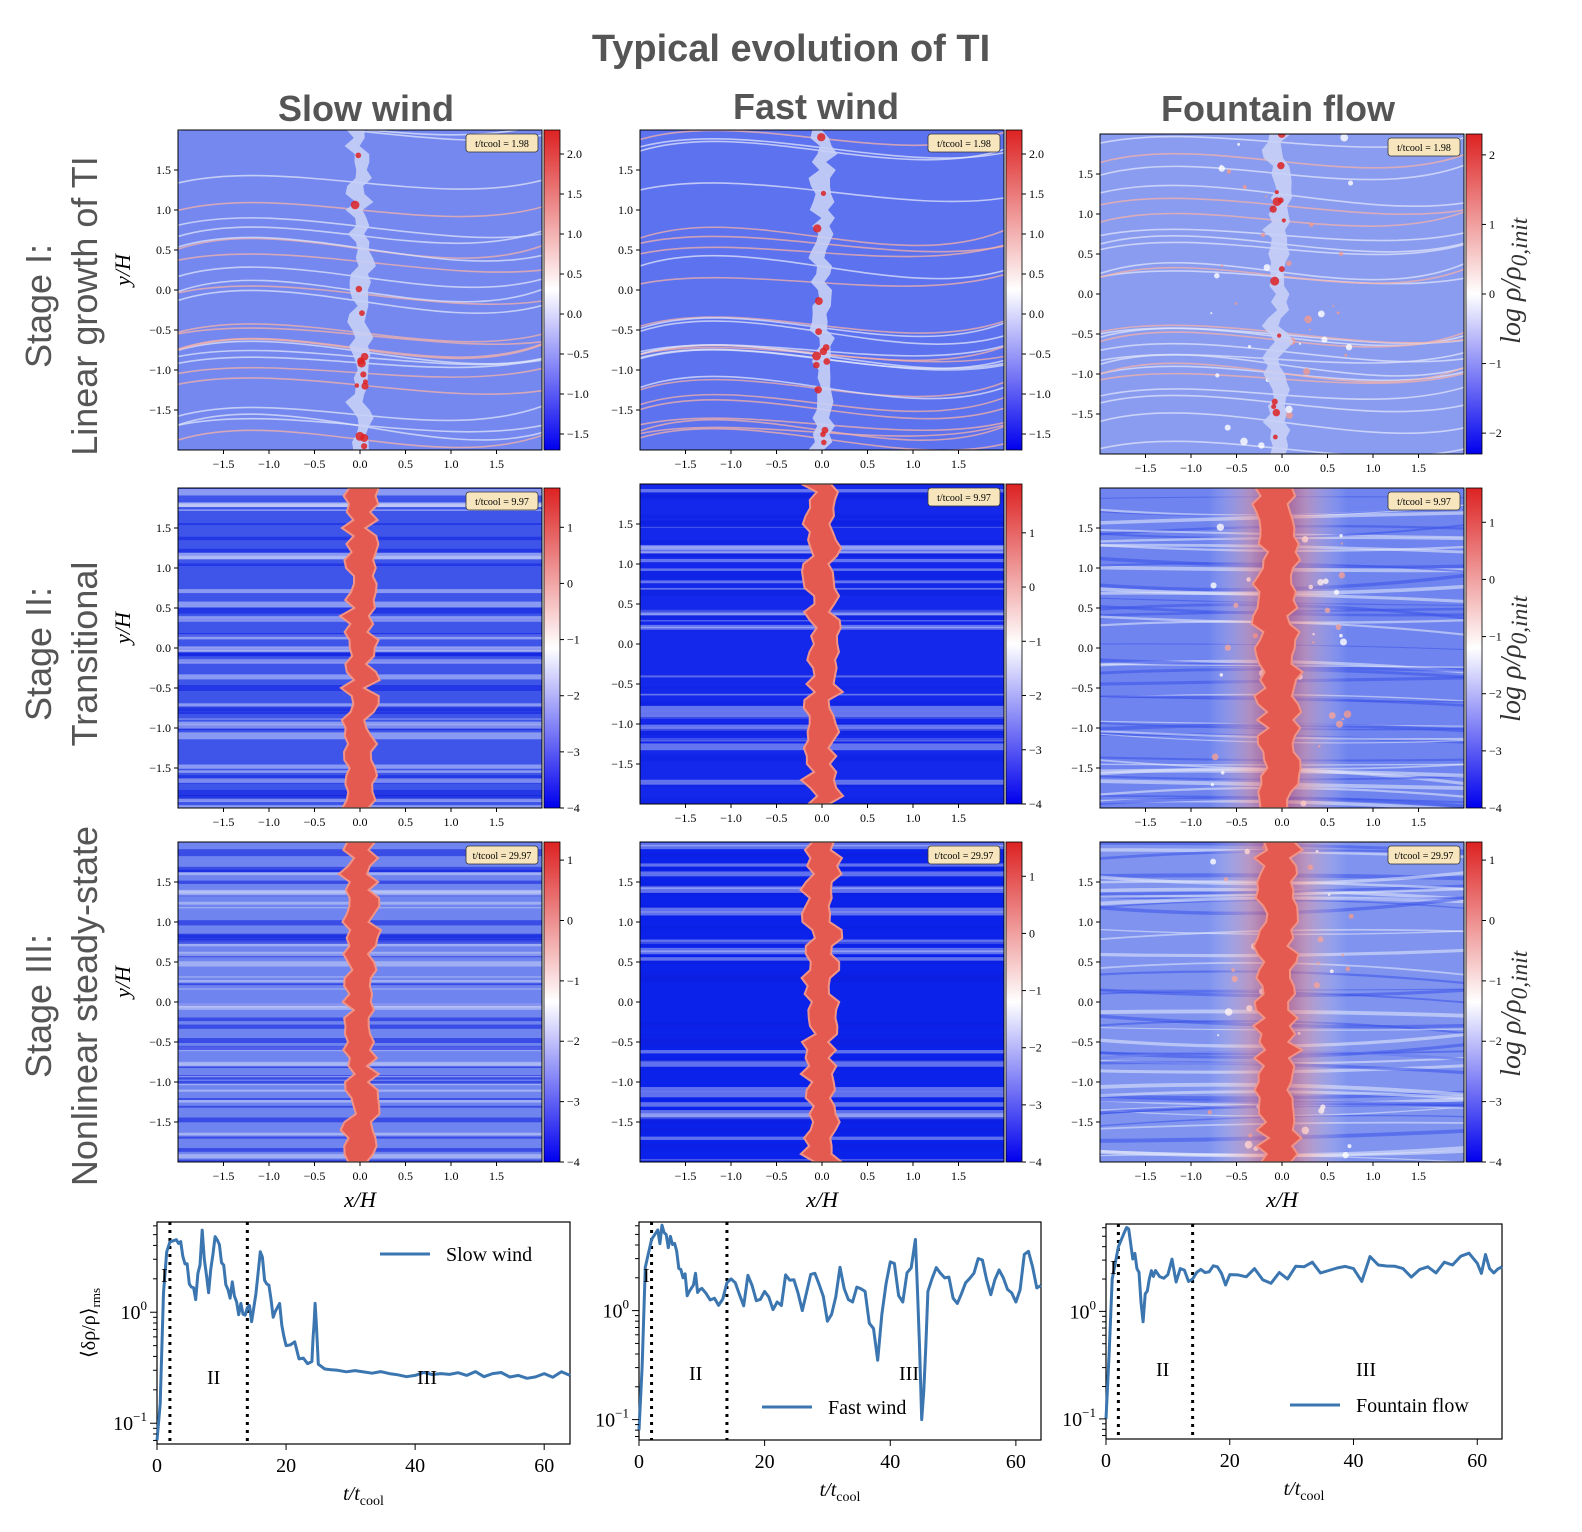 The image size is (1582, 1532). What do you see at coordinates (502, 856) in the screenshot?
I see `time-label: t/tcool = 29.97` at bounding box center [502, 856].